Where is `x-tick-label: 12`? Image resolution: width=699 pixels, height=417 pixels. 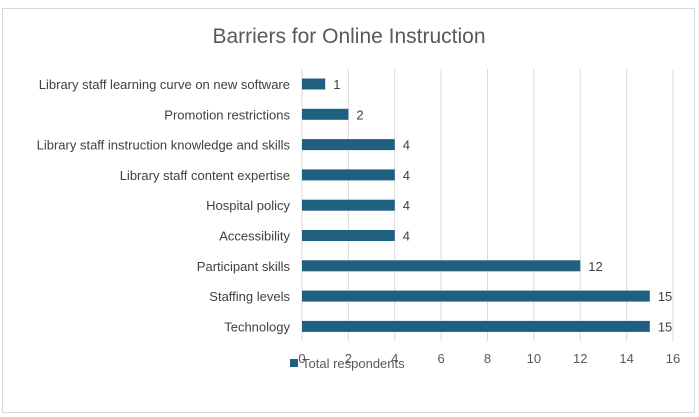 x-tick-label: 12 is located at coordinates (580, 358).